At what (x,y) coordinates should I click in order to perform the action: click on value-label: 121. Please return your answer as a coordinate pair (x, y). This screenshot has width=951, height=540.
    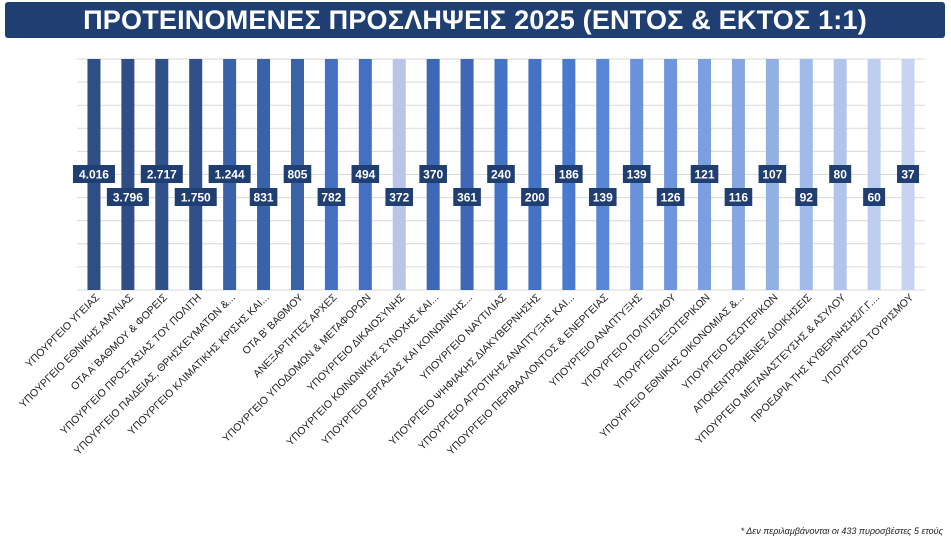
    Looking at the image, I should click on (705, 175).